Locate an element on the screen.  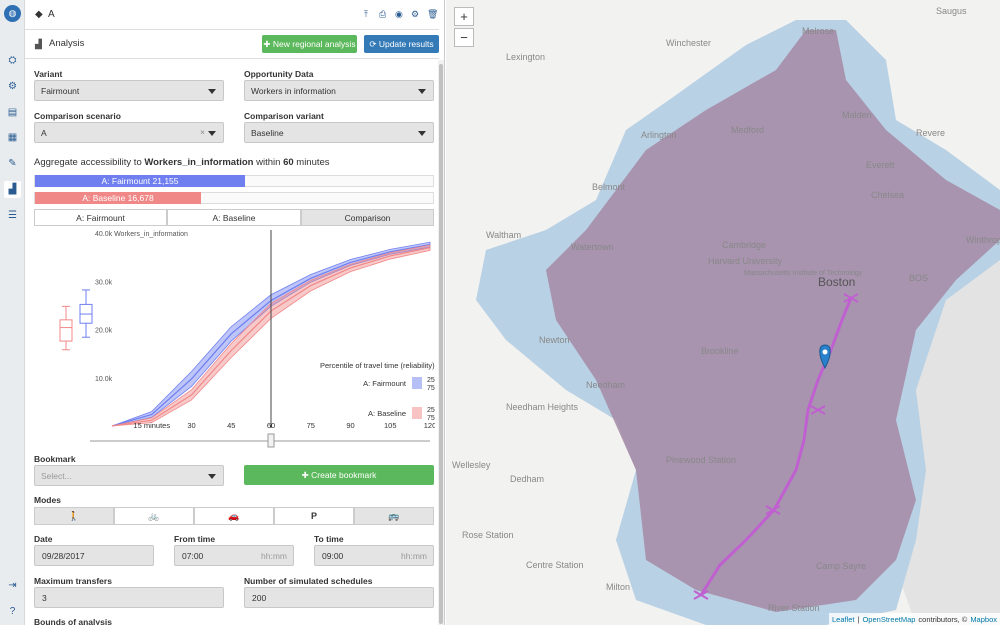
map-place-label: Winchester is located at coordinates (689, 43).